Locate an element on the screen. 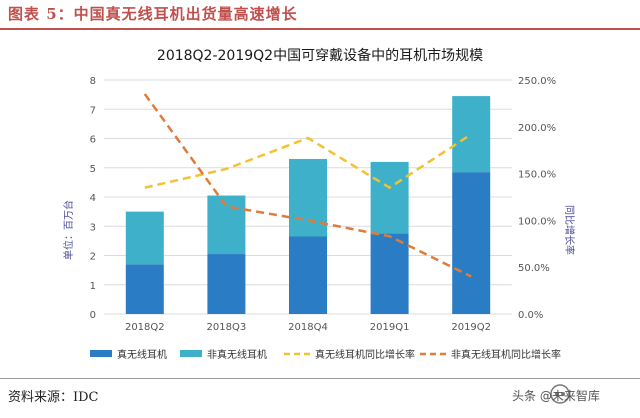 The width and height of the screenshot is (640, 418). legend: 真无线耳机 非真无线耳机 真无线耳机同比增长率 非真无线耳机同比增长率 is located at coordinates (325, 354).